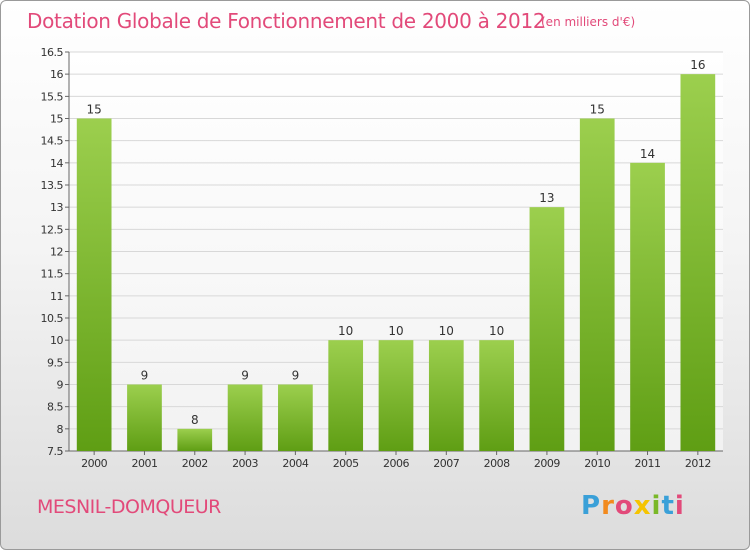  Describe the element at coordinates (52, 52) in the screenshot. I see `y-tick-label: 16.5` at that location.